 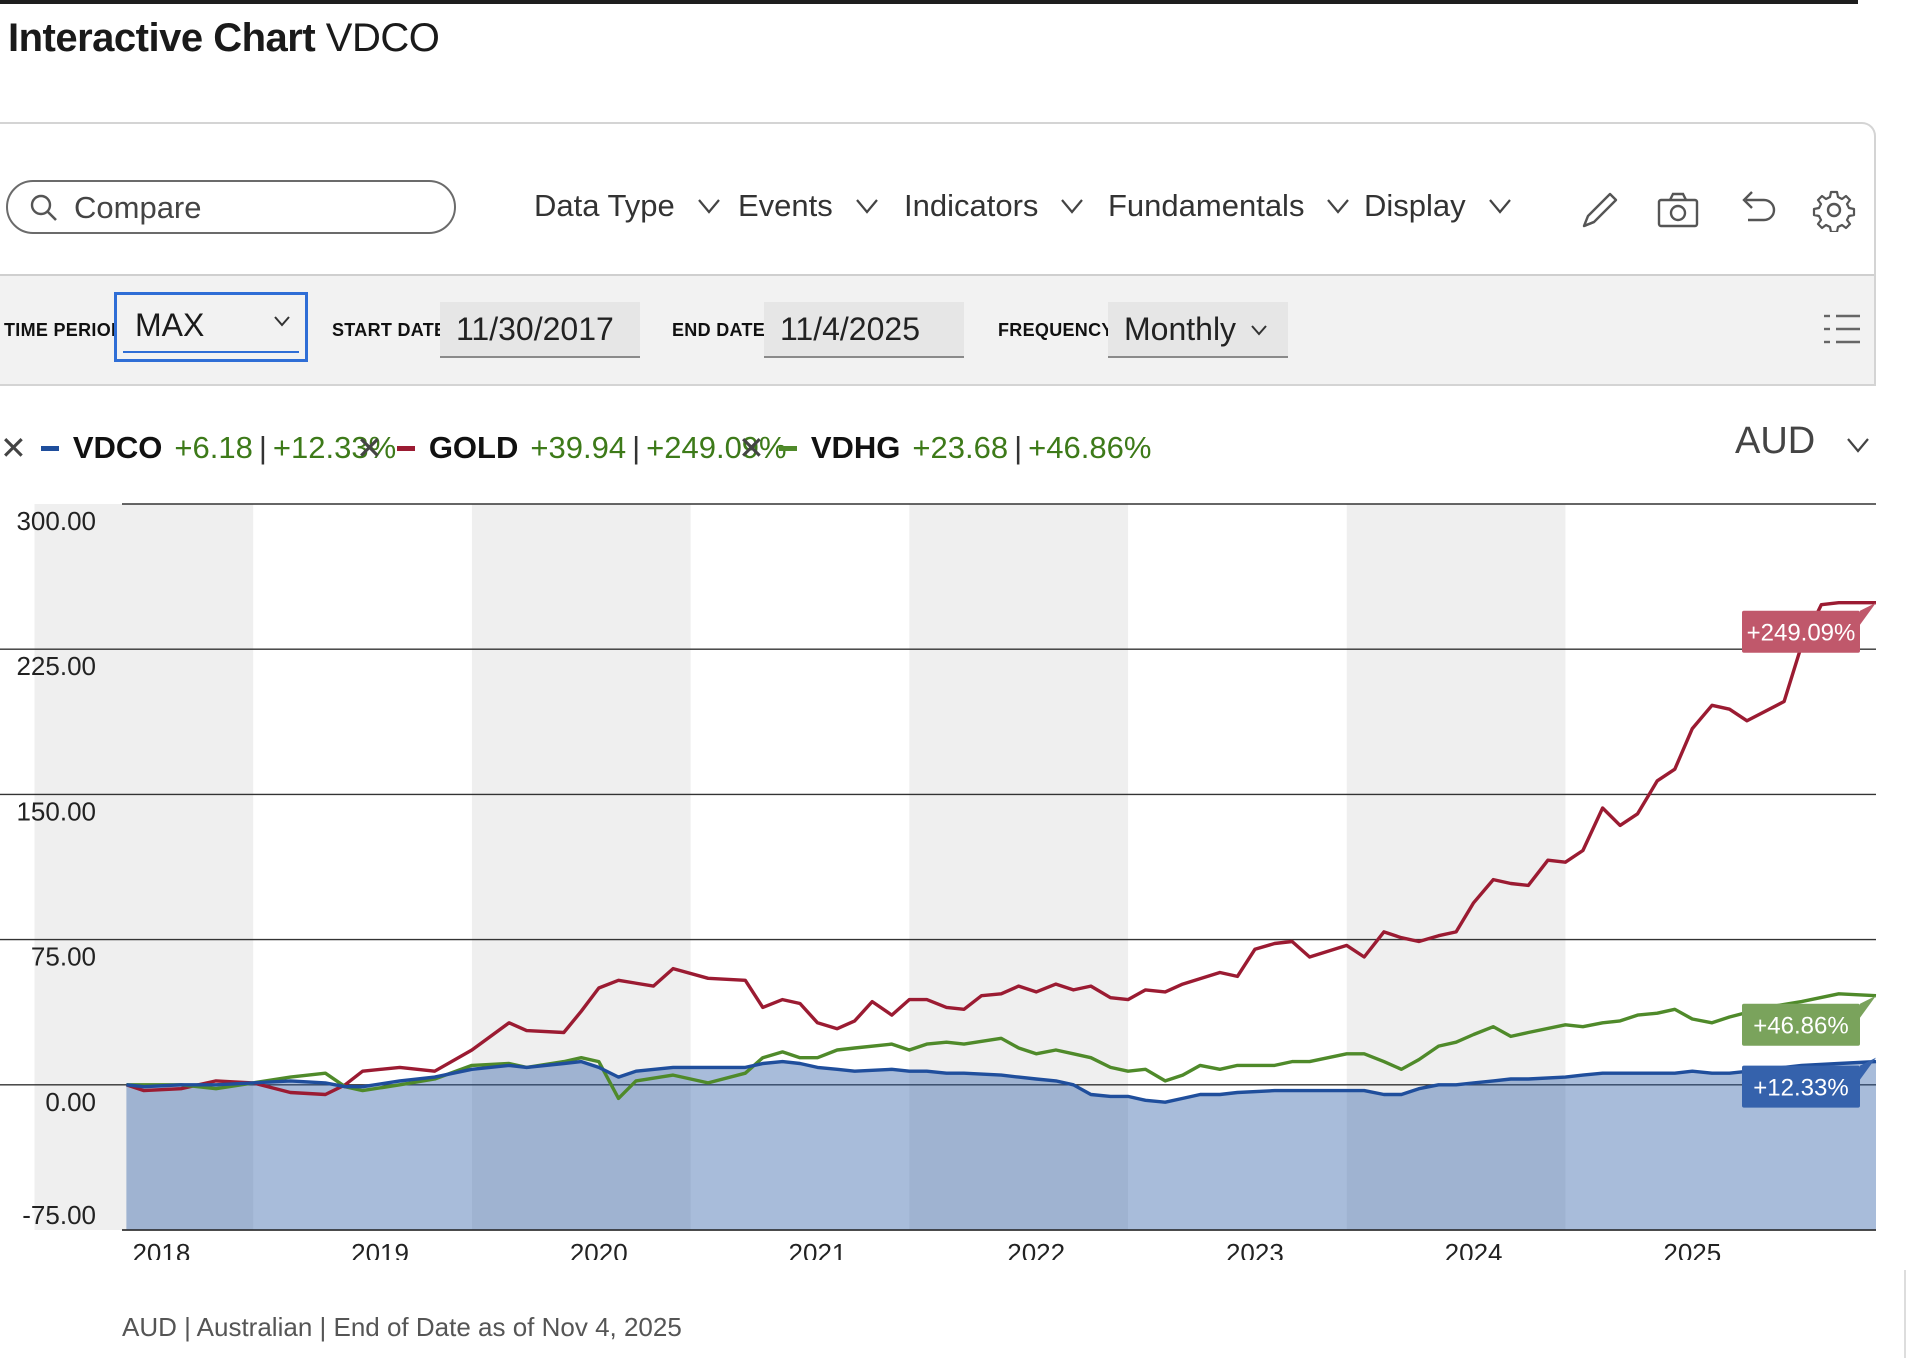 I want to click on menu-display: Display, so click(x=1438, y=206).